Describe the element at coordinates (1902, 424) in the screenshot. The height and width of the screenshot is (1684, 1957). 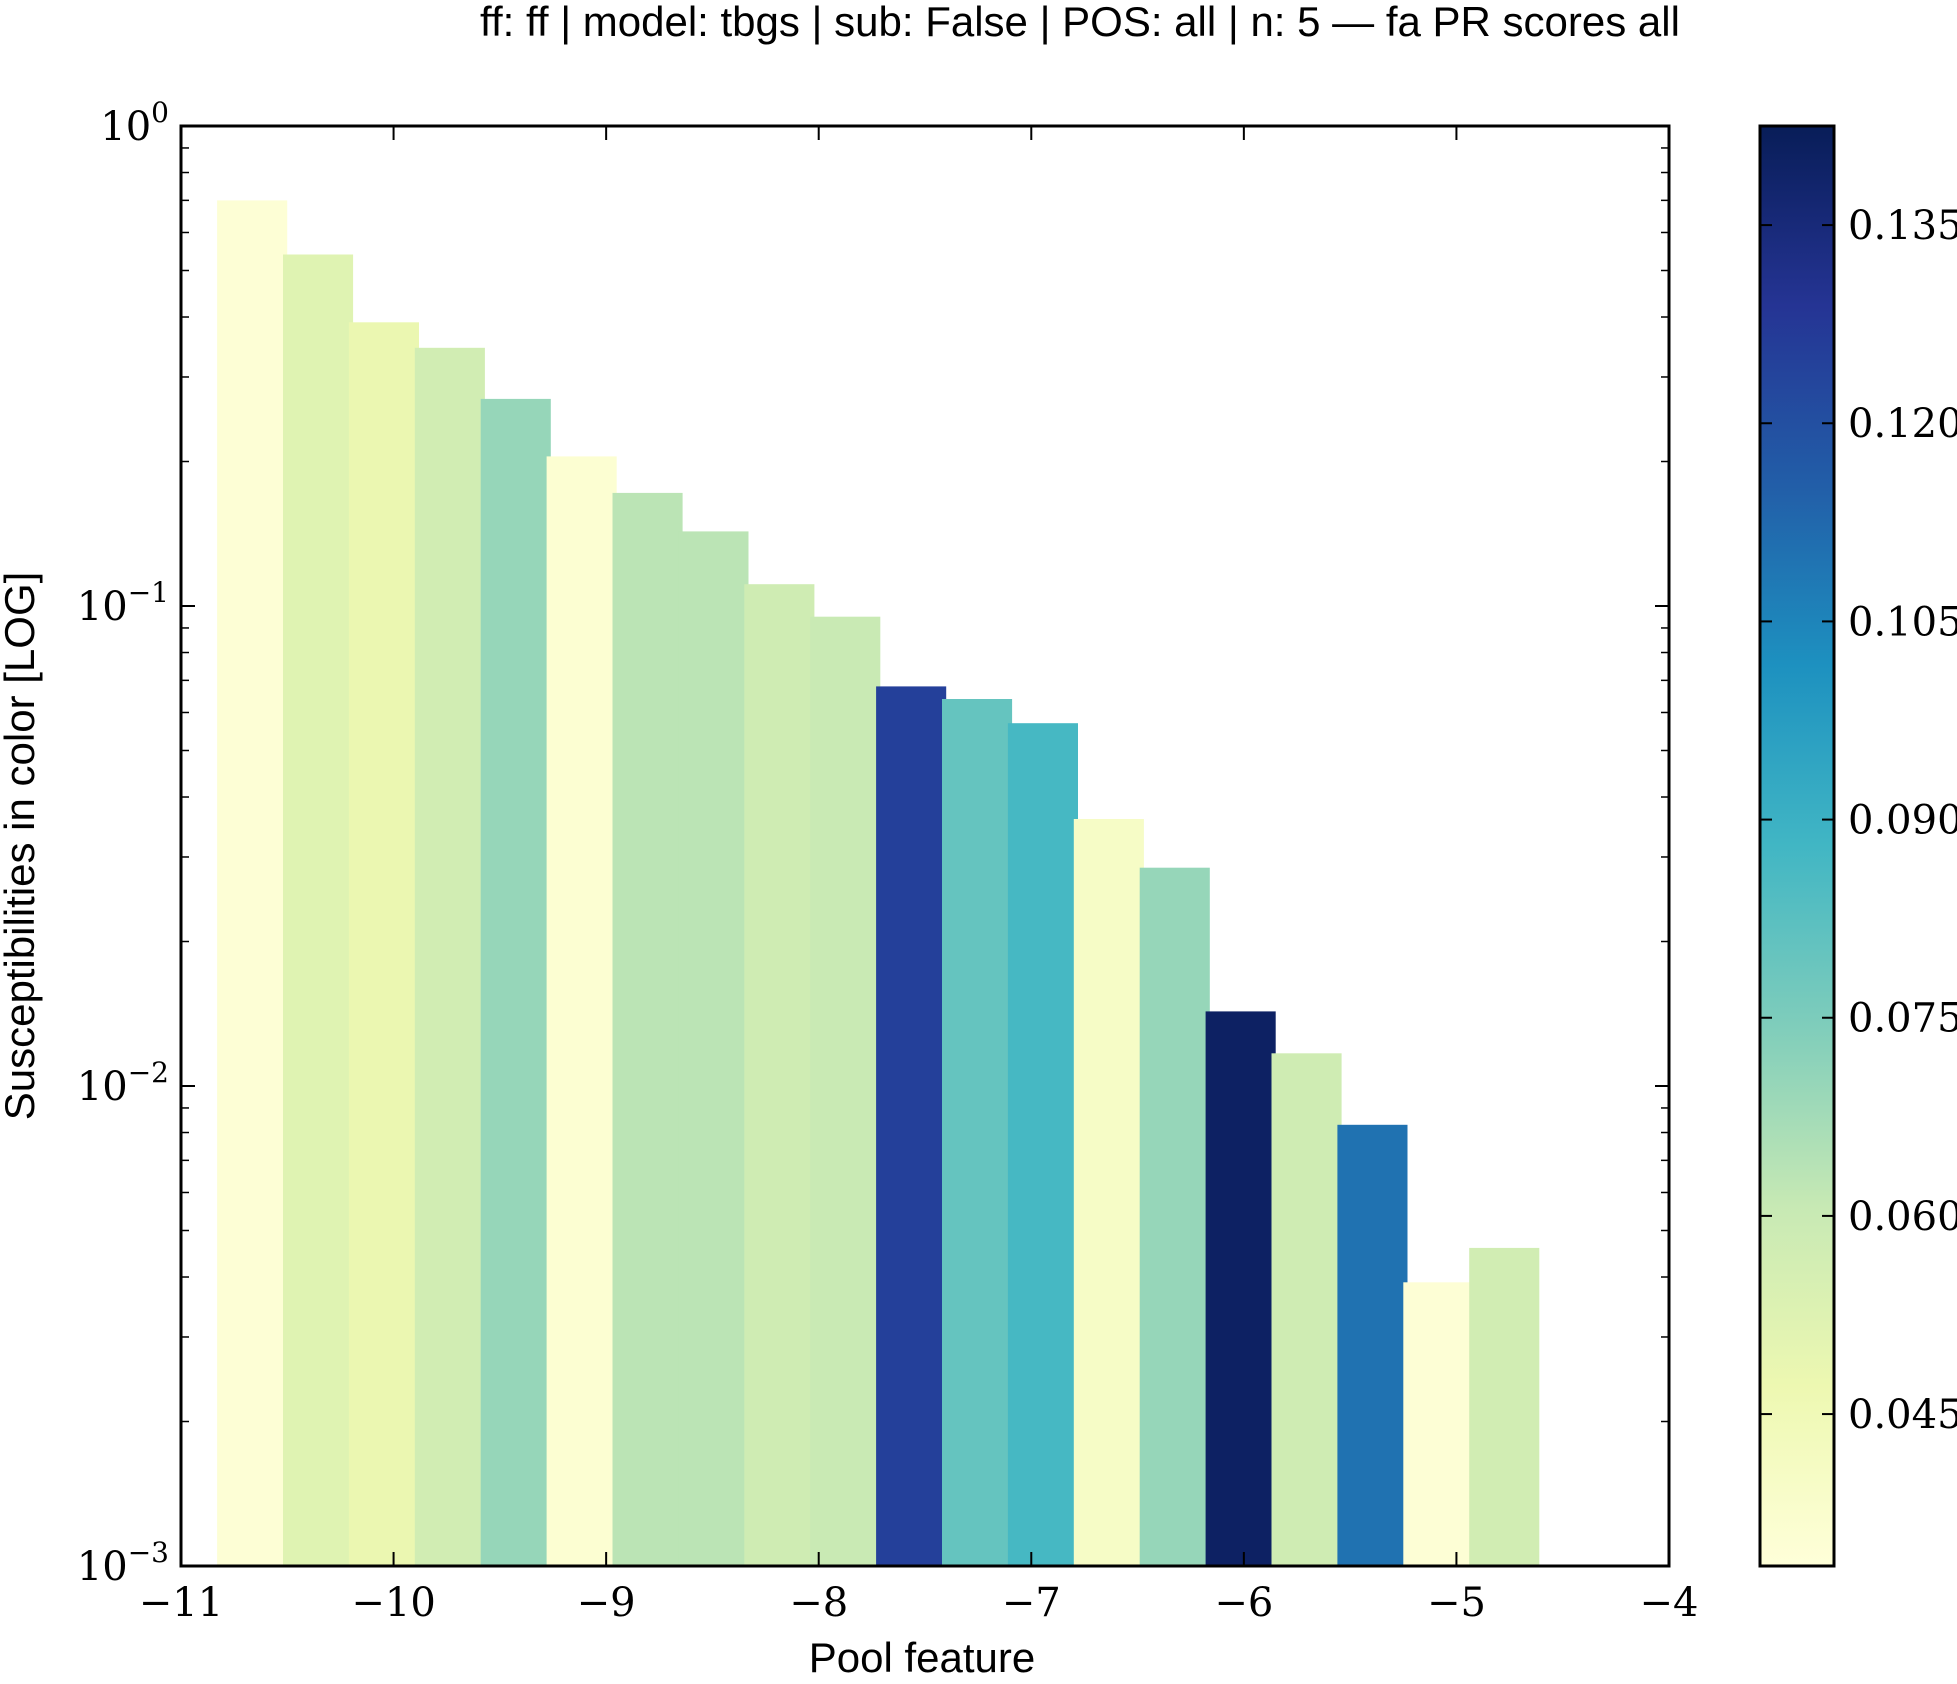
I see `colorbar-tick-label-6: 0.120` at that location.